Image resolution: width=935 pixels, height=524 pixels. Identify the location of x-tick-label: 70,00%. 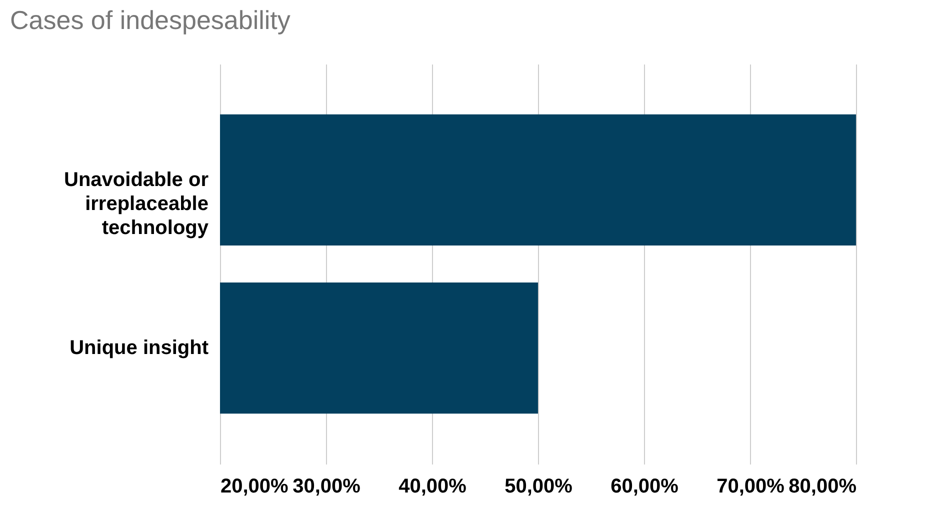
(750, 487).